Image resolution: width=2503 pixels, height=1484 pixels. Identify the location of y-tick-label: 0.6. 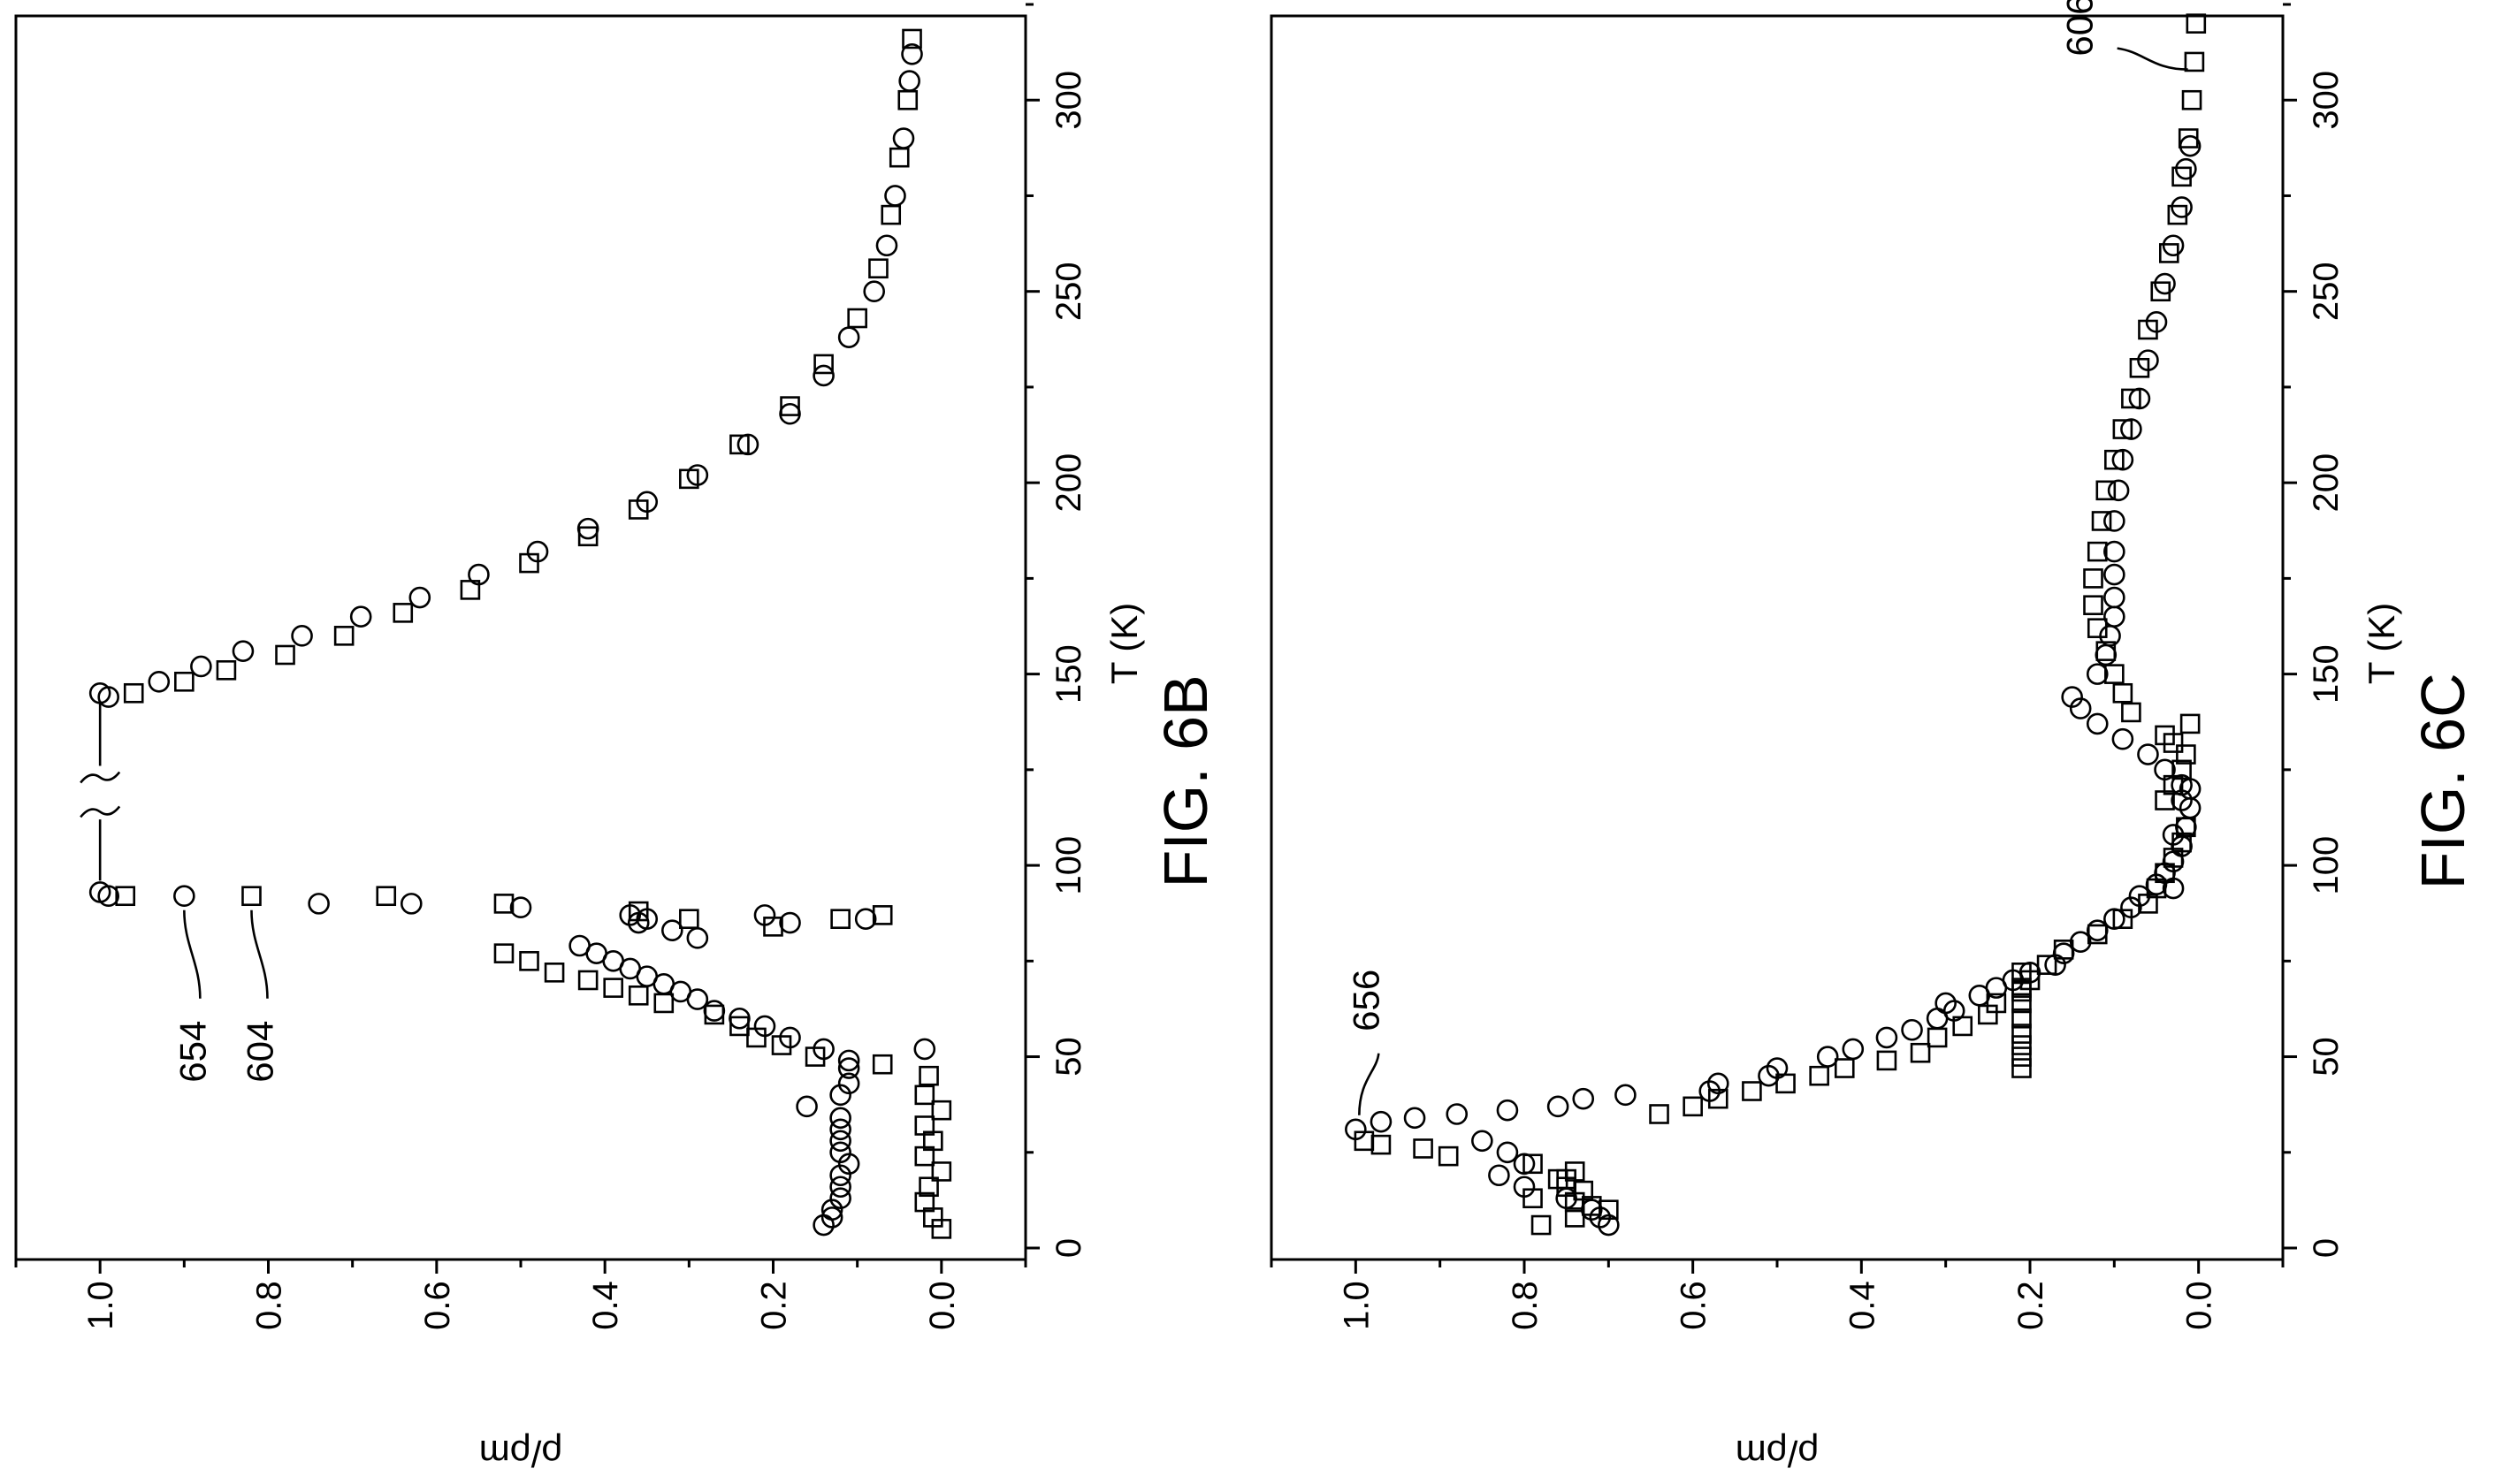
(1694, 1305).